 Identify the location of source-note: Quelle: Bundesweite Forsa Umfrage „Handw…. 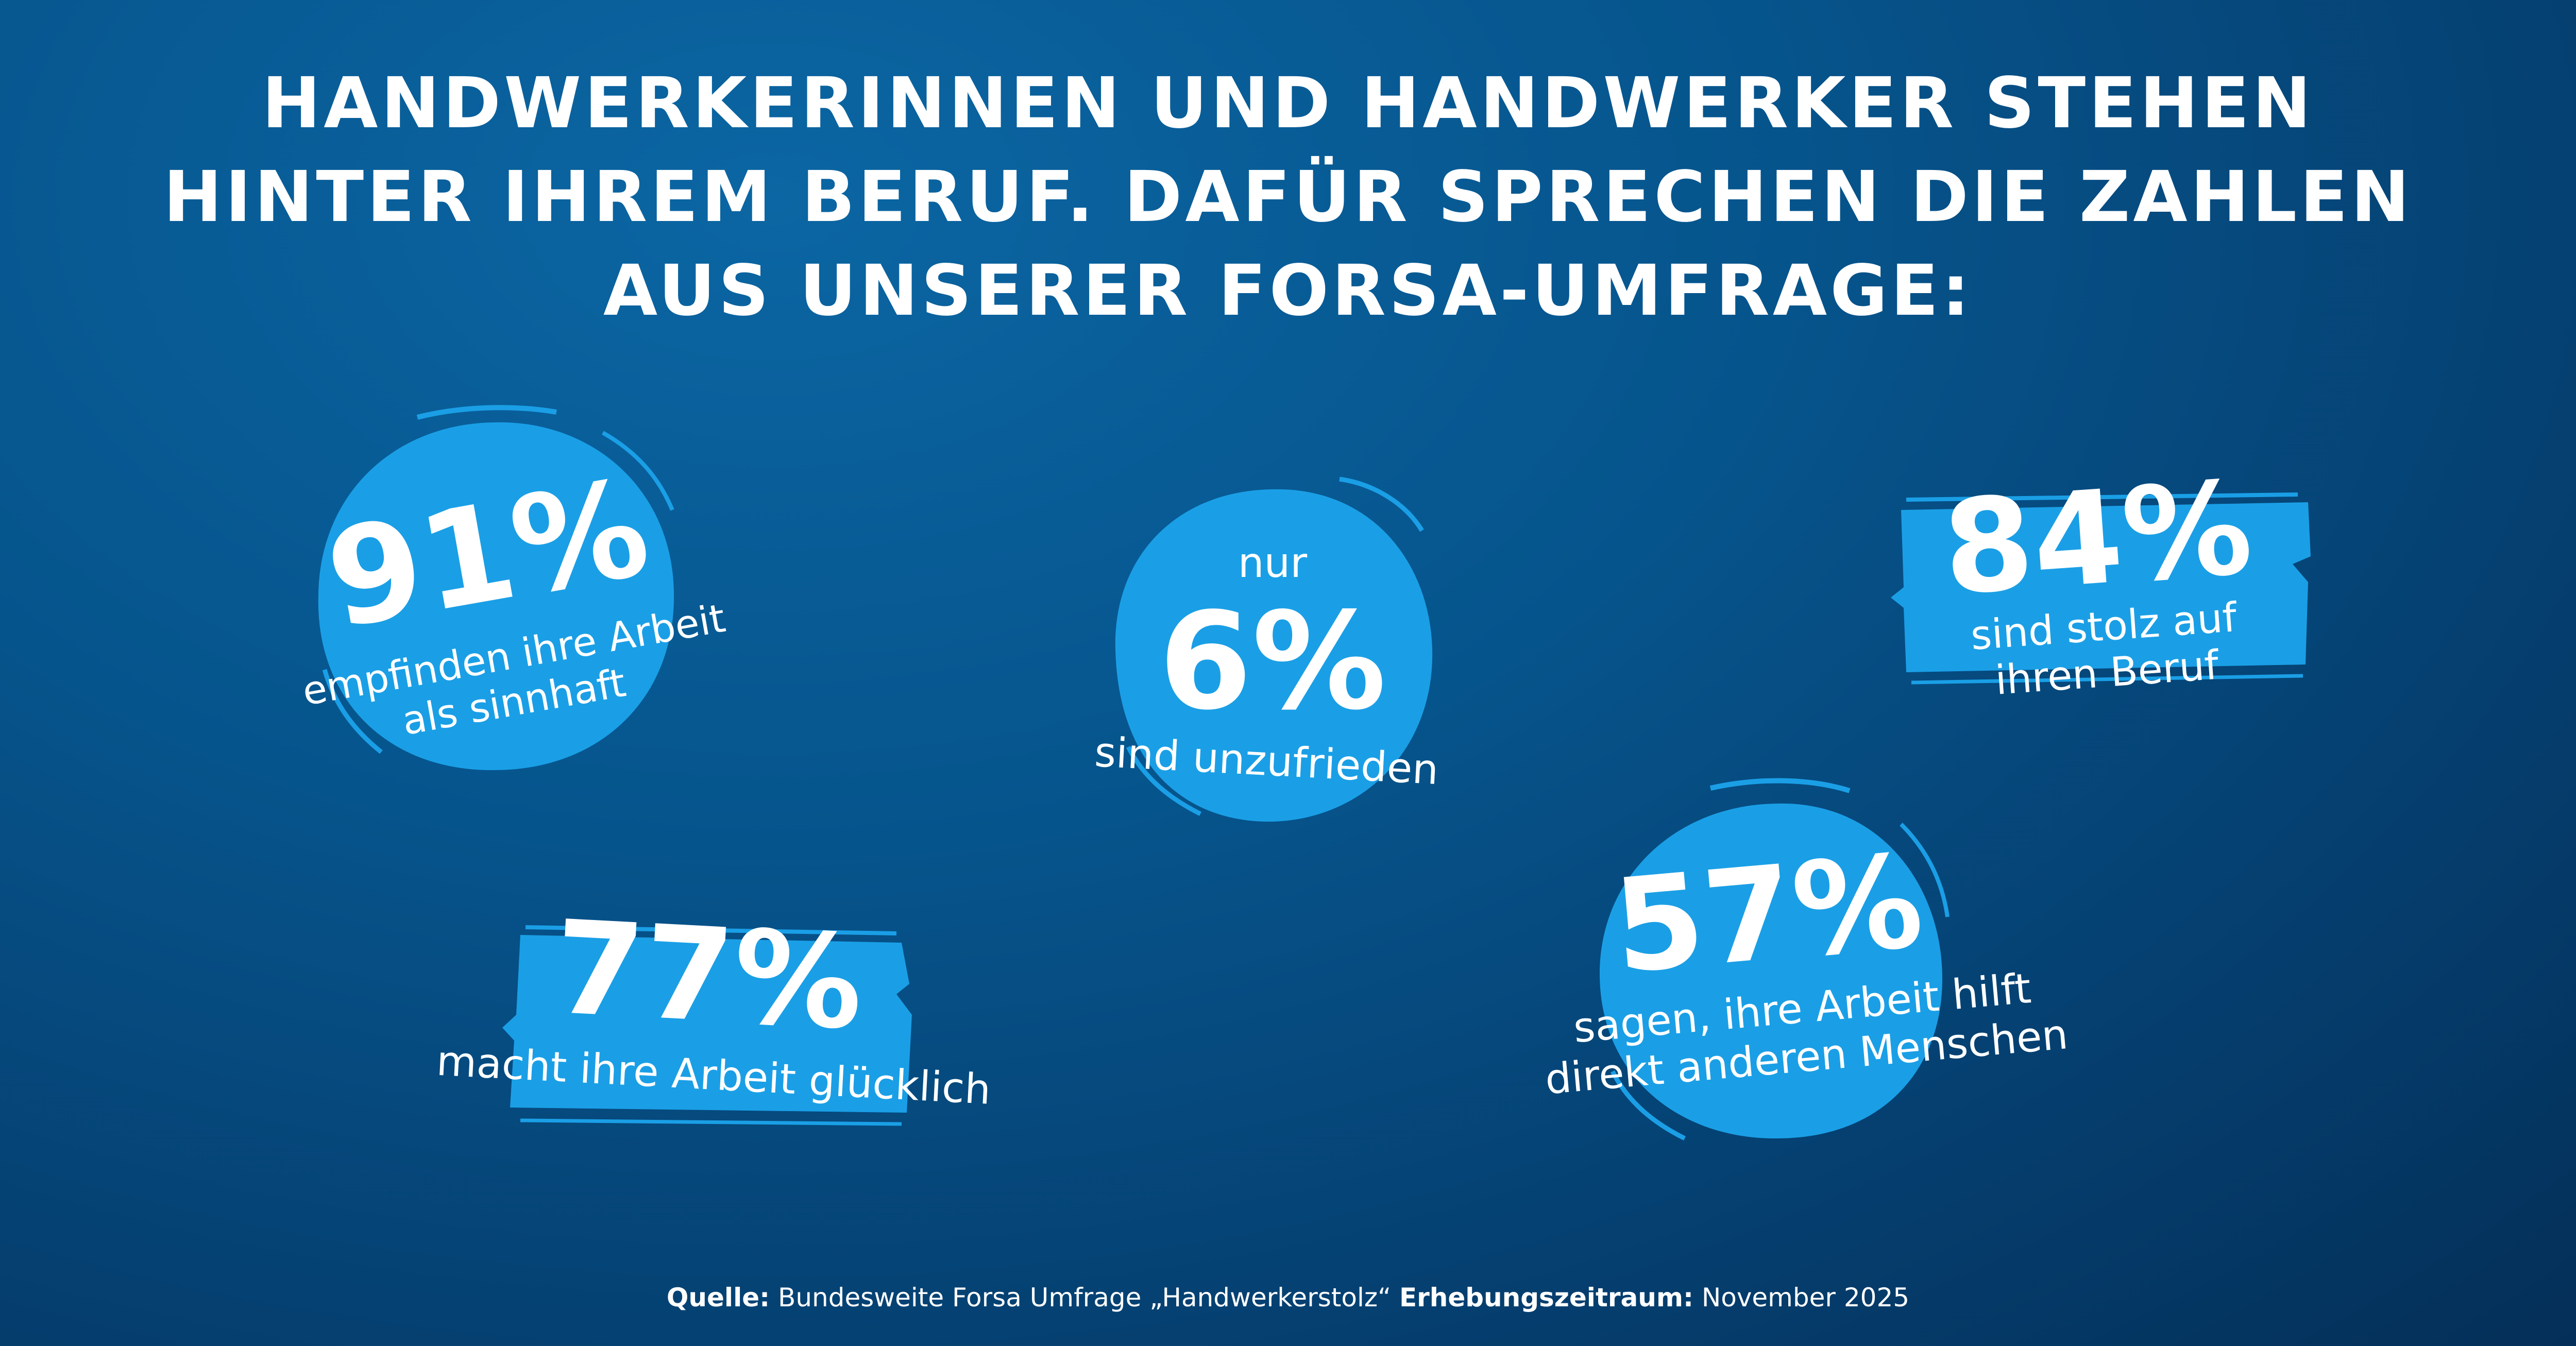
(1288, 1298).